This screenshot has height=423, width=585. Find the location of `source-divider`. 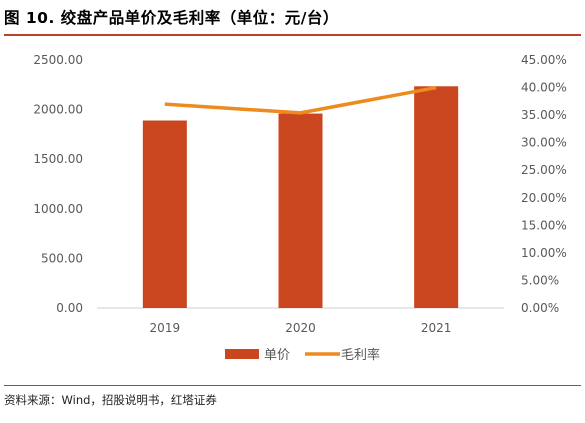

source-divider is located at coordinates (292, 385).